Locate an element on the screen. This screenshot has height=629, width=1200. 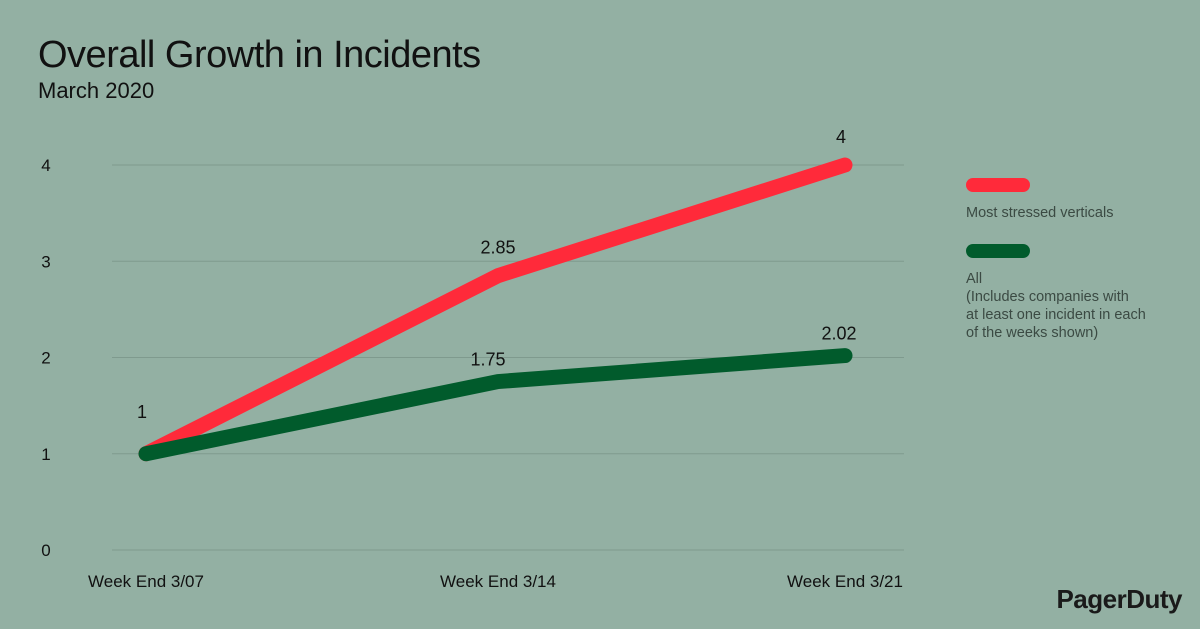
y-tick-label: 2 is located at coordinates (45, 358).